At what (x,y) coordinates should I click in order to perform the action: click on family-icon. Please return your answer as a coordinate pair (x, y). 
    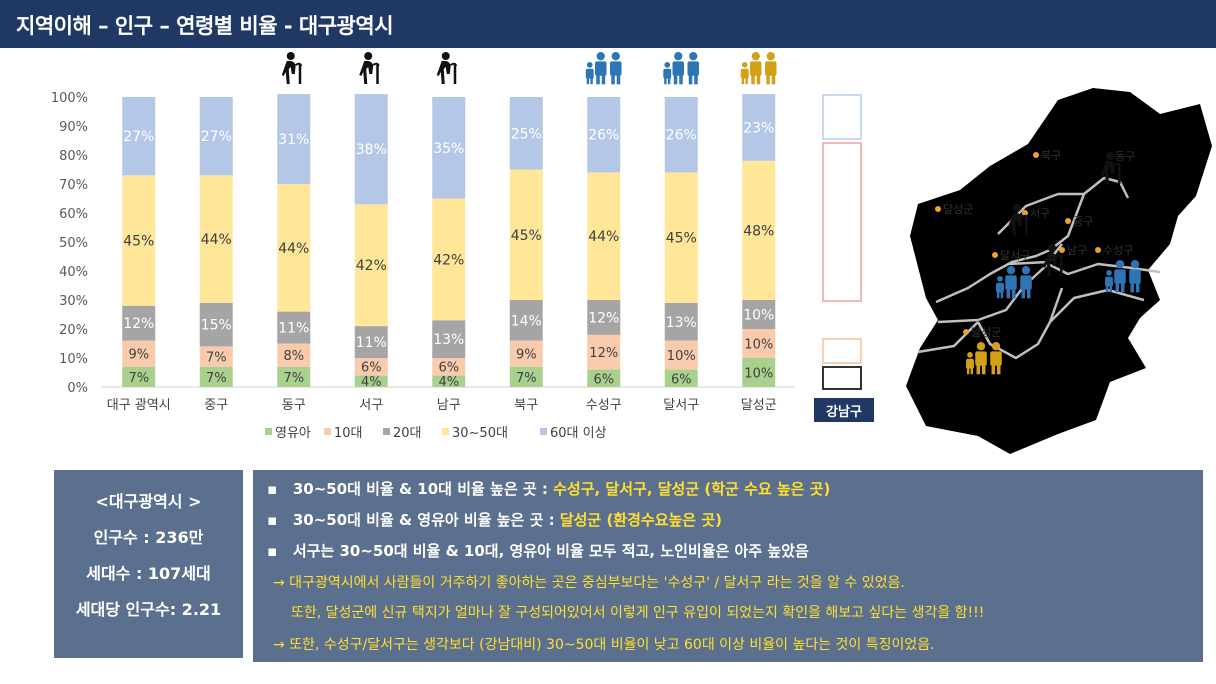
    Looking at the image, I should click on (1123, 276).